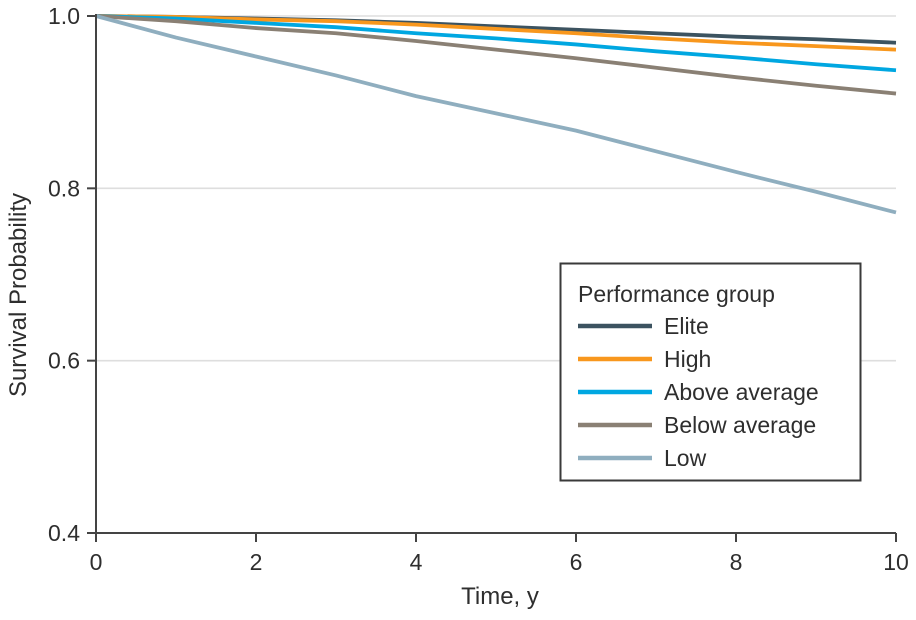  I want to click on x-tick-label: 6, so click(576, 562).